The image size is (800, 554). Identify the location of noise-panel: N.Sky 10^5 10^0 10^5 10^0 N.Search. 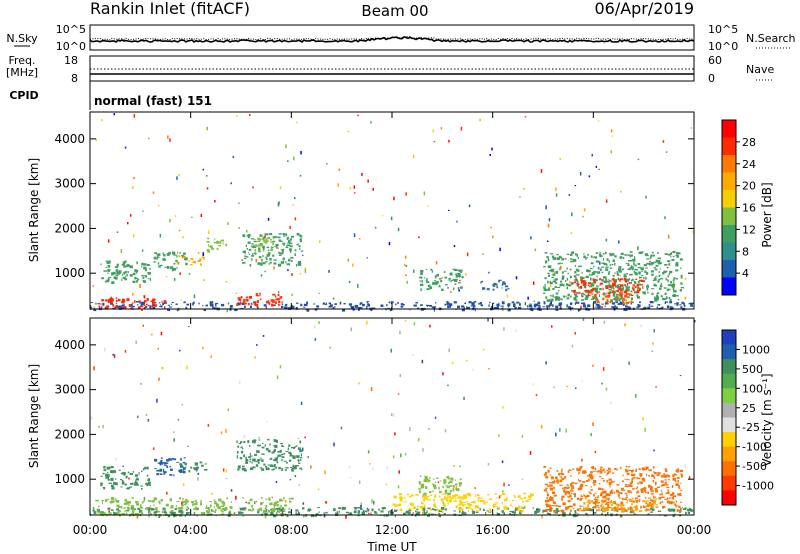
(400, 38).